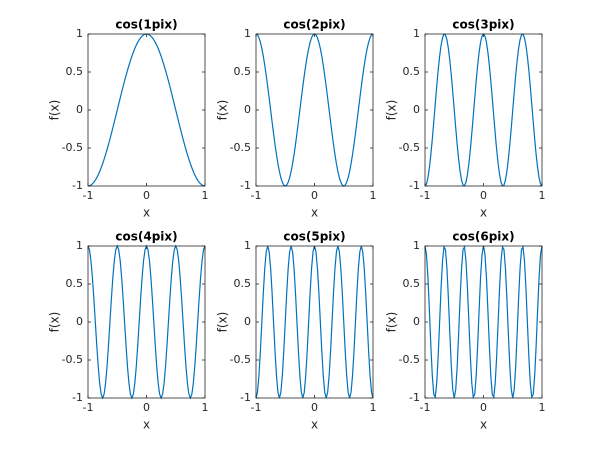 The image size is (600, 450). Describe the element at coordinates (483, 237) in the screenshot. I see `subplot-title: cos(6pix)` at that location.